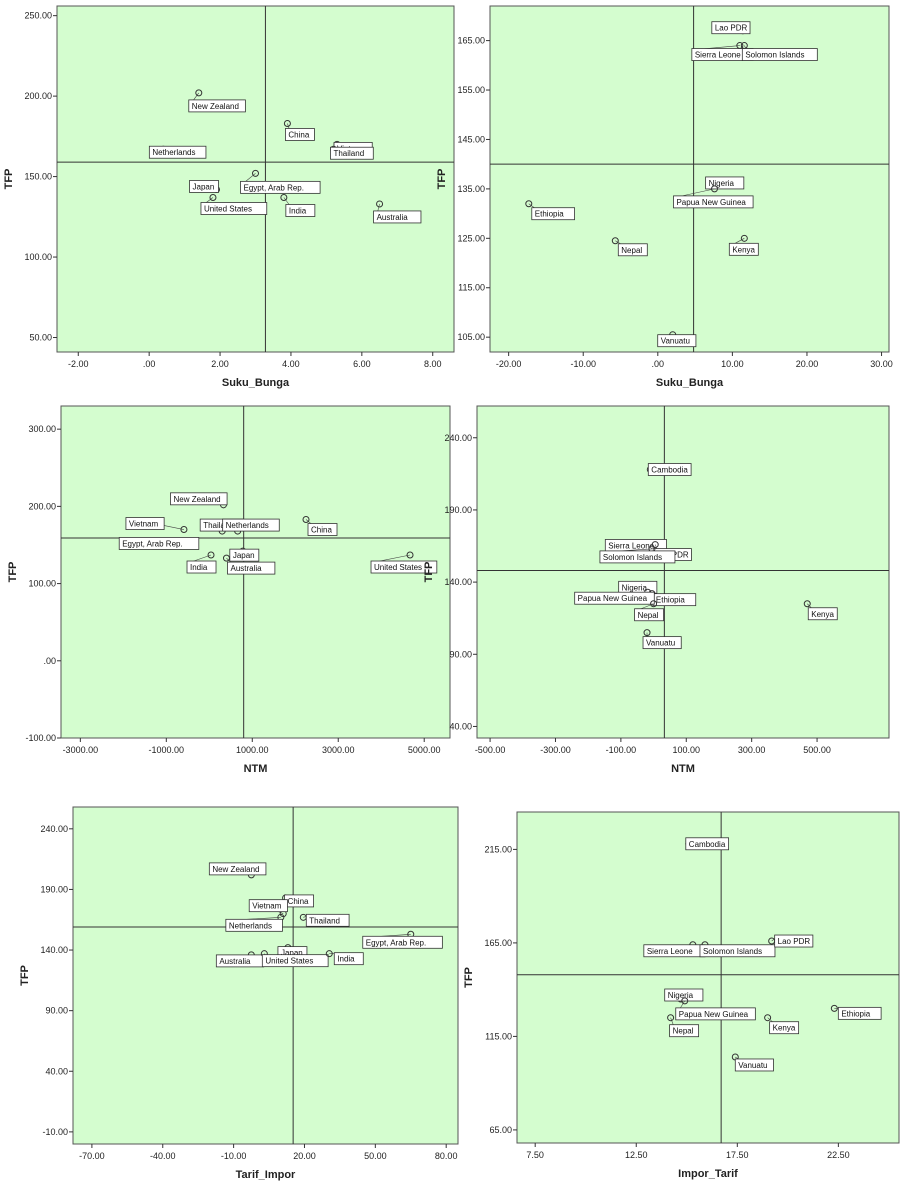  What do you see at coordinates (54, 950) in the screenshot?
I see `y-tick-label: 140.00` at bounding box center [54, 950].